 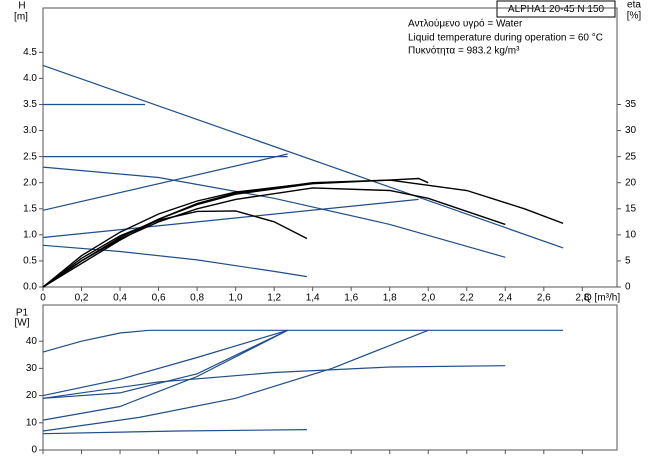 I want to click on x-axis-label: Q [m³/h], so click(x=602, y=298).